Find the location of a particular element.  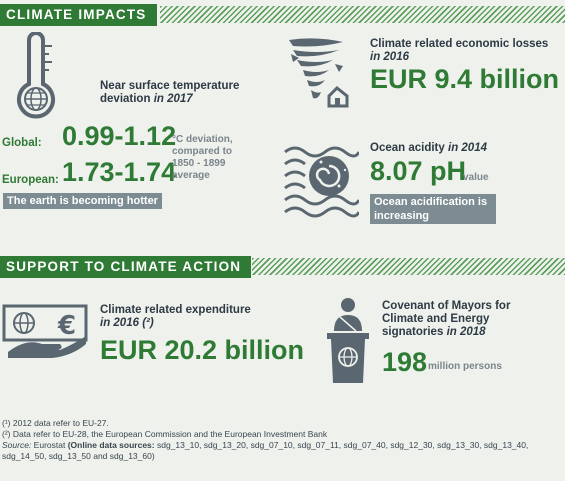

ocean-banner: Ocean acidification is increasing is located at coordinates (433, 209).